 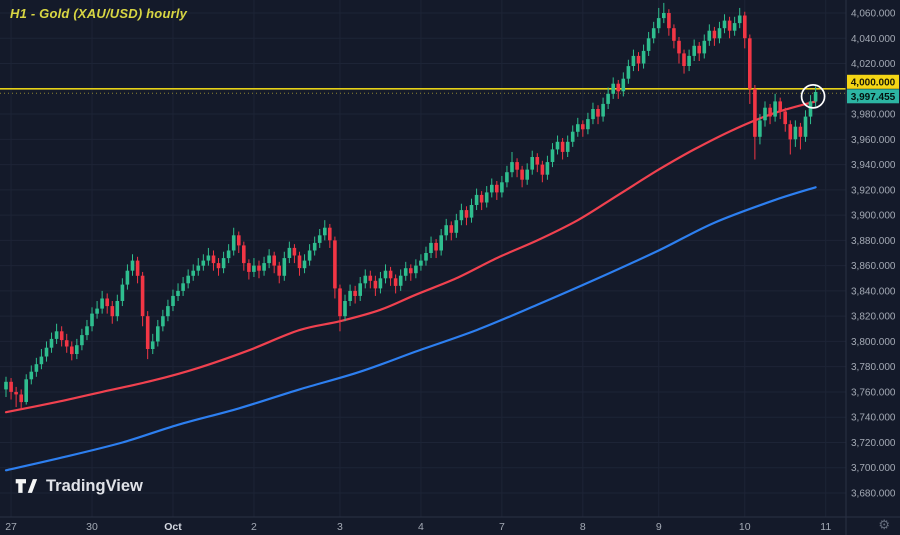 I want to click on time-tick-label: 4, so click(x=421, y=527).